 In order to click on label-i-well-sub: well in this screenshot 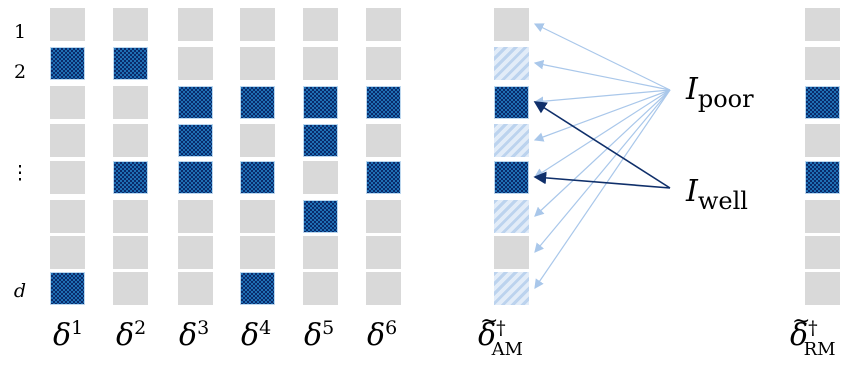, I will do `click(722, 201)`.